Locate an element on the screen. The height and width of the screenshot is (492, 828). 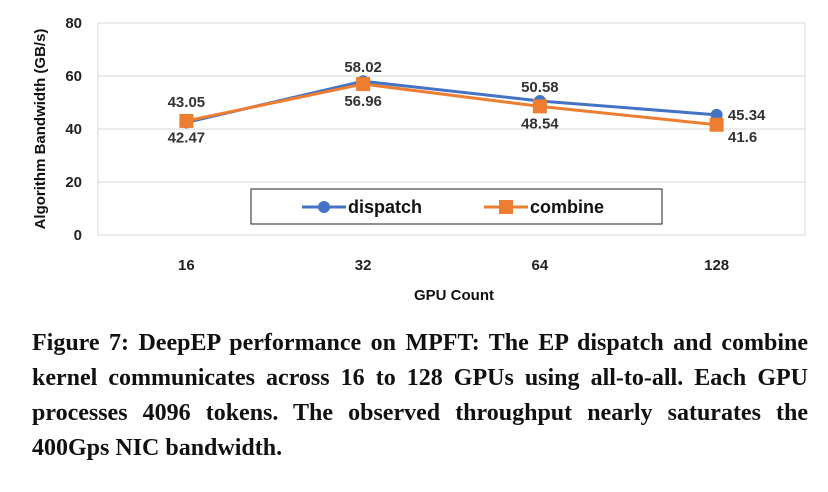
y-tick-label: 80 is located at coordinates (73, 23).